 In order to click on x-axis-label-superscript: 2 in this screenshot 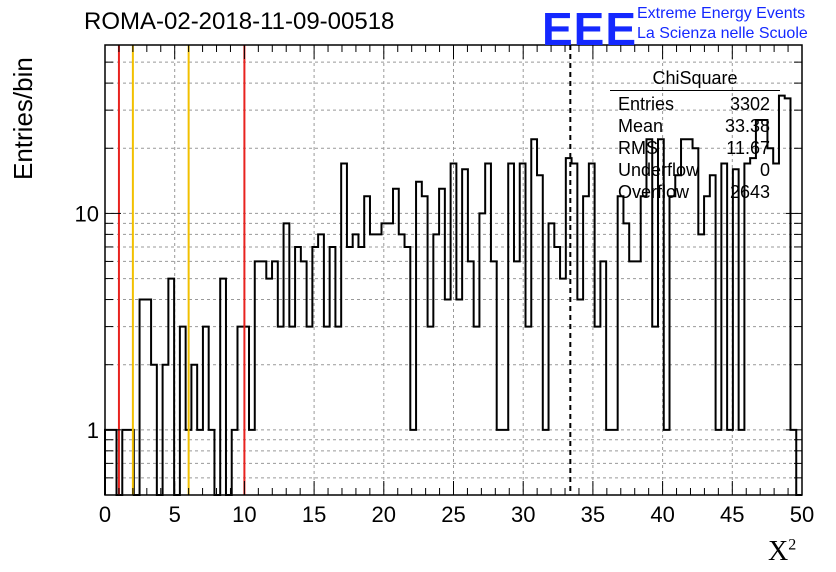, I will do `click(792, 545)`.